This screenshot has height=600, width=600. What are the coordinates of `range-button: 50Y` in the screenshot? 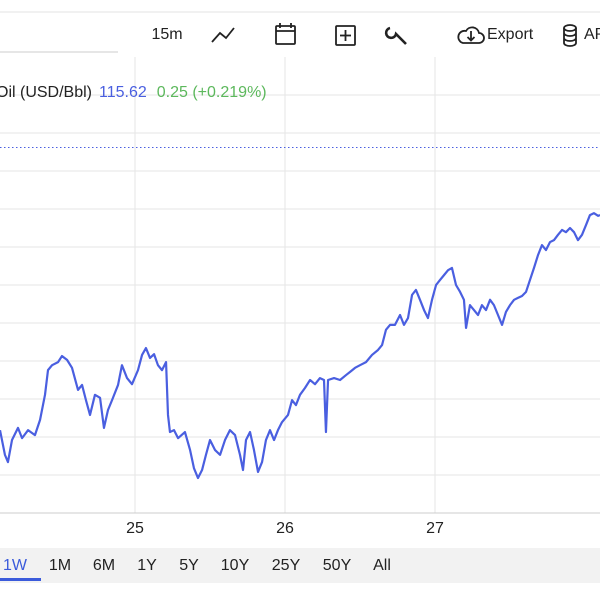 It's located at (337, 565).